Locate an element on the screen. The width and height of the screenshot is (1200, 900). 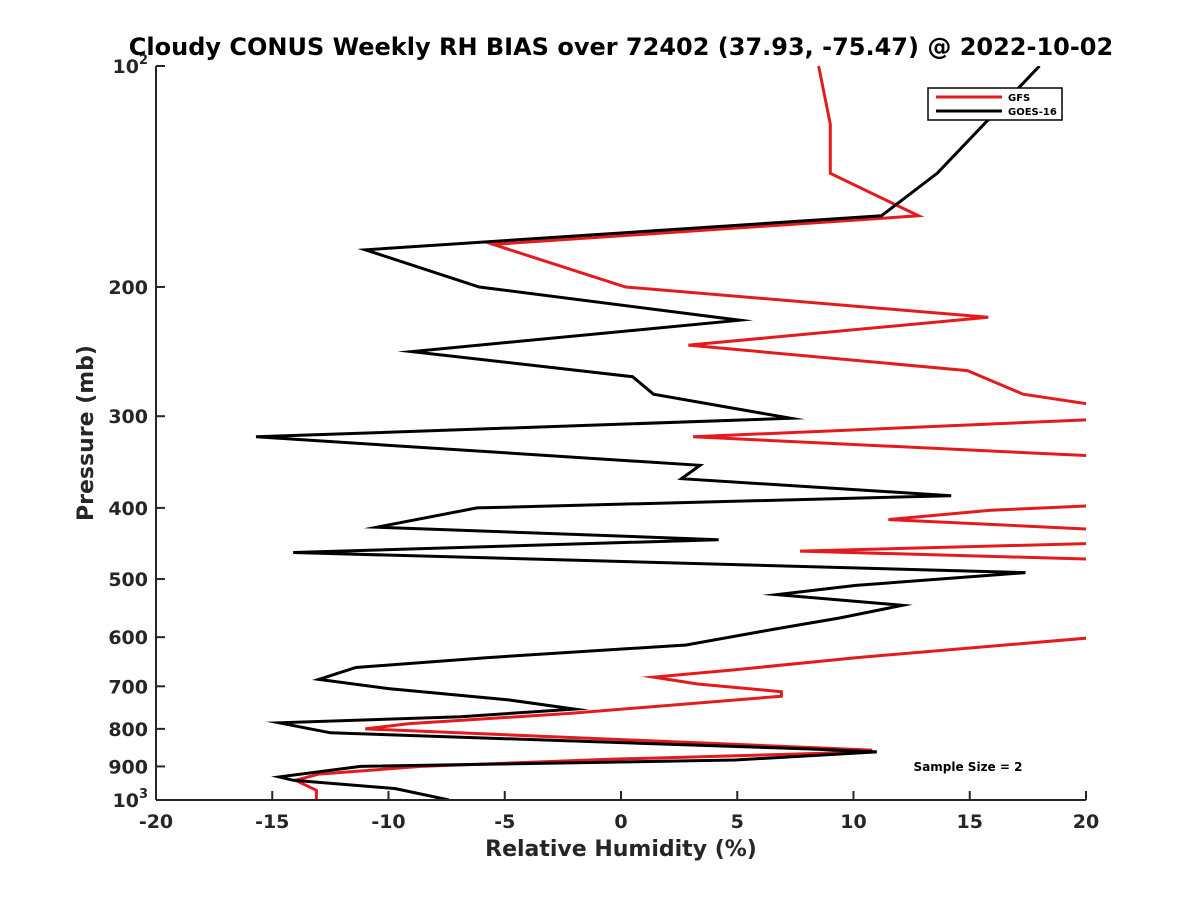
y-tick-label: 500 is located at coordinates (128, 580).